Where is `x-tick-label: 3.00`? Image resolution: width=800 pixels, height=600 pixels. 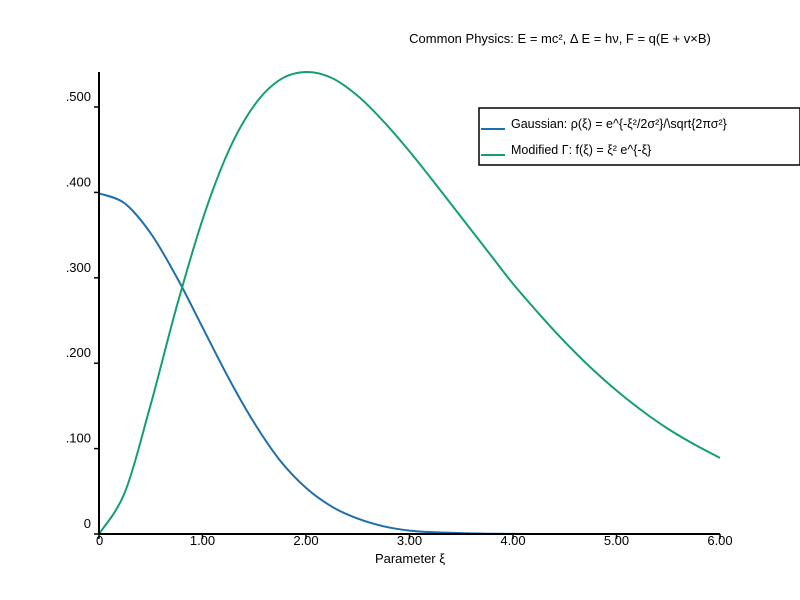
x-tick-label: 3.00 is located at coordinates (409, 540).